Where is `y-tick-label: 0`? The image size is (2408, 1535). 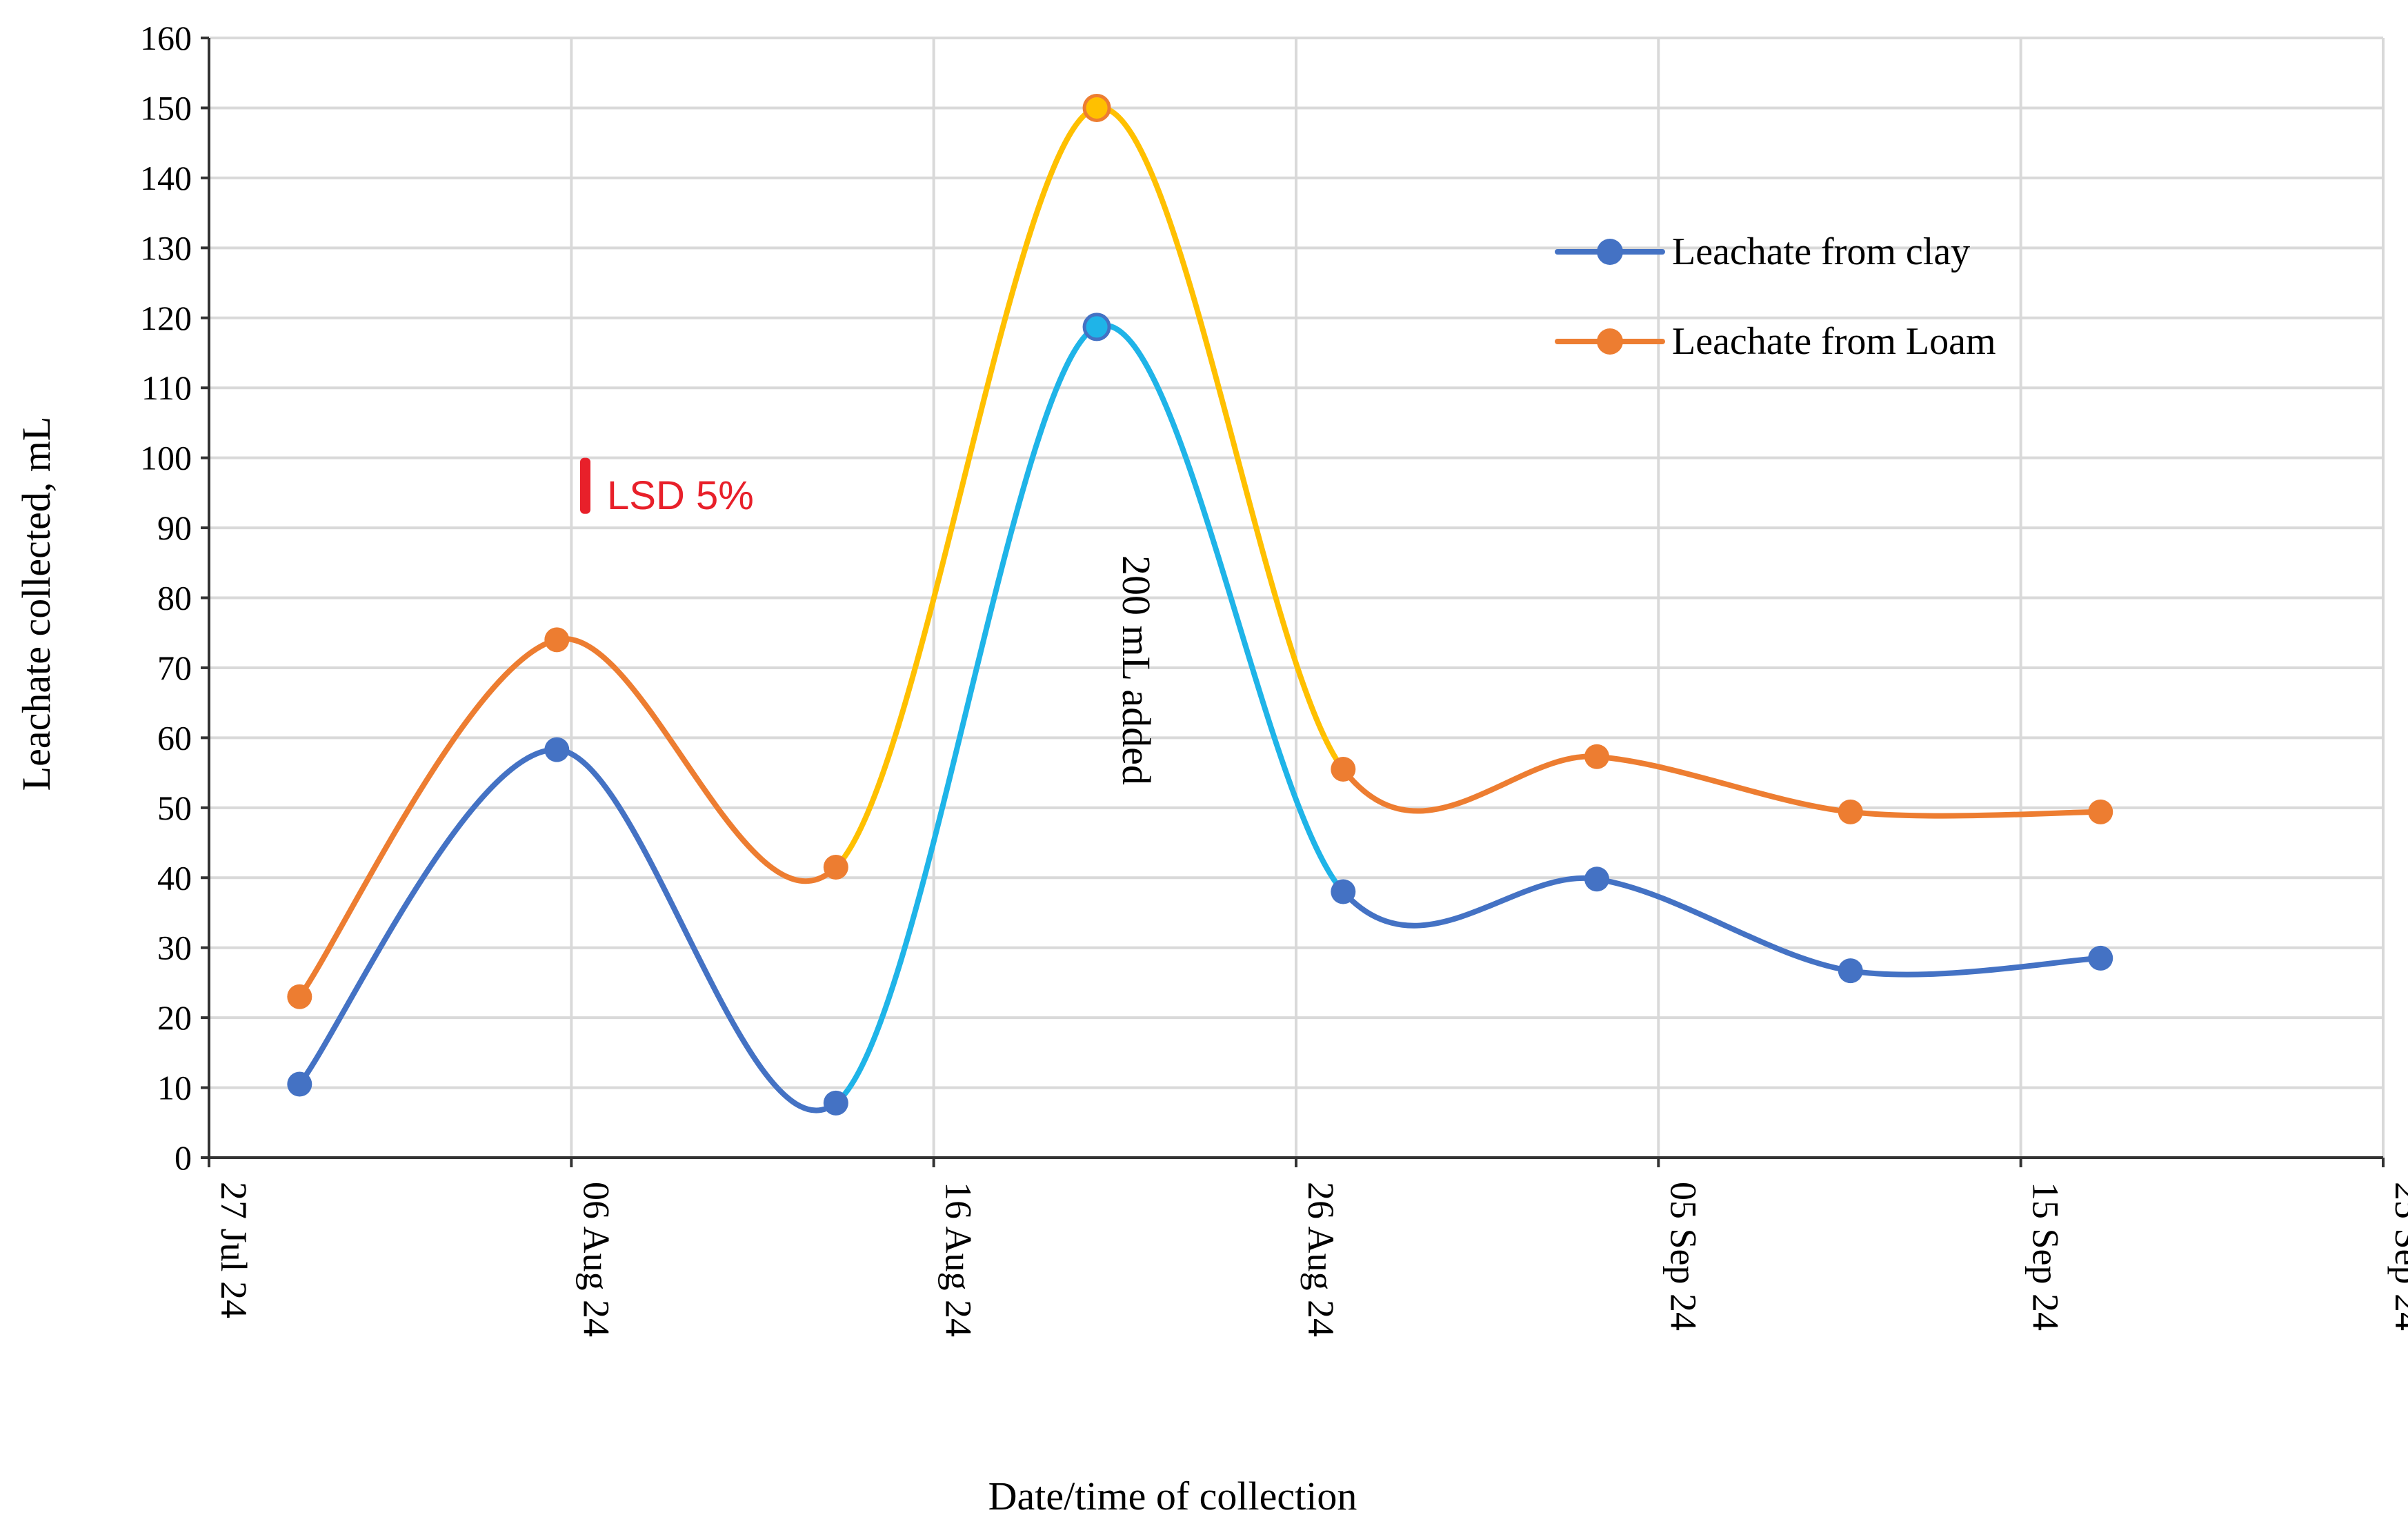
y-tick-label: 0 is located at coordinates (183, 1157).